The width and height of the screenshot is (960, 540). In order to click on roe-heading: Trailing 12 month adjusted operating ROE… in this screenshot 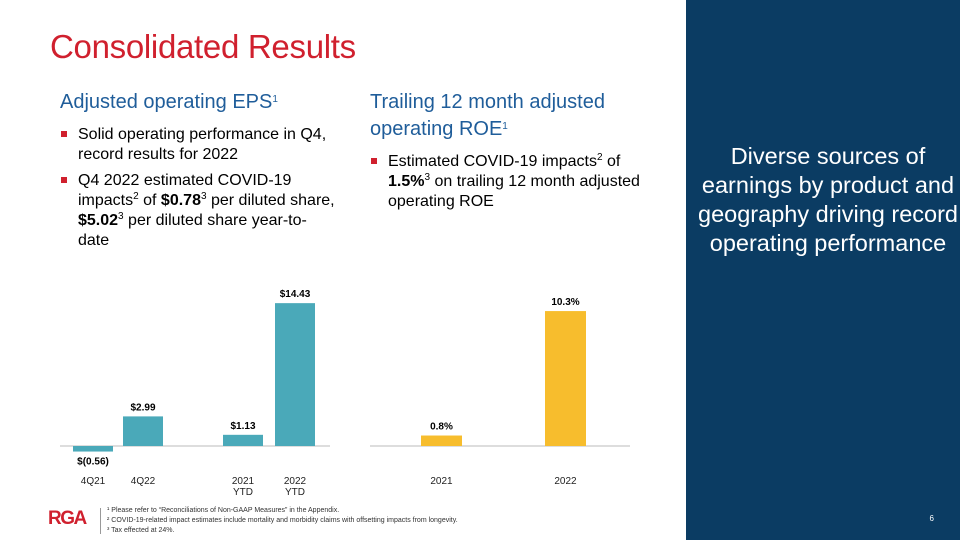, I will do `click(487, 115)`.